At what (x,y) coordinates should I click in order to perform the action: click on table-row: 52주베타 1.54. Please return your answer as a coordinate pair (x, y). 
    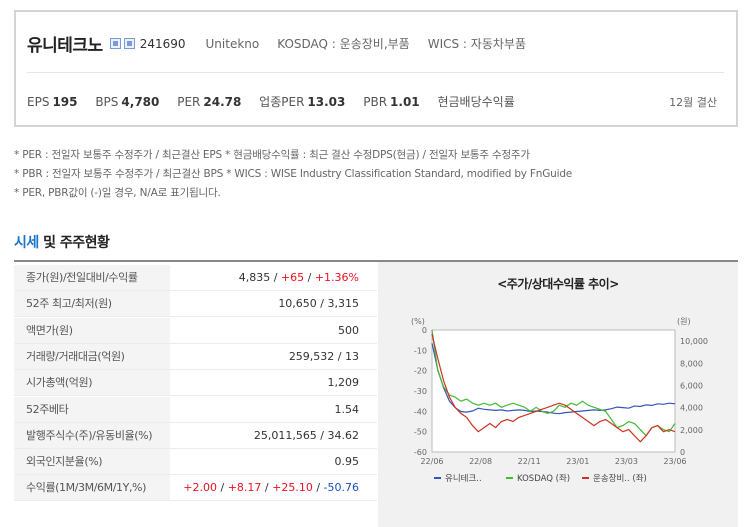
    Looking at the image, I should click on (195, 409).